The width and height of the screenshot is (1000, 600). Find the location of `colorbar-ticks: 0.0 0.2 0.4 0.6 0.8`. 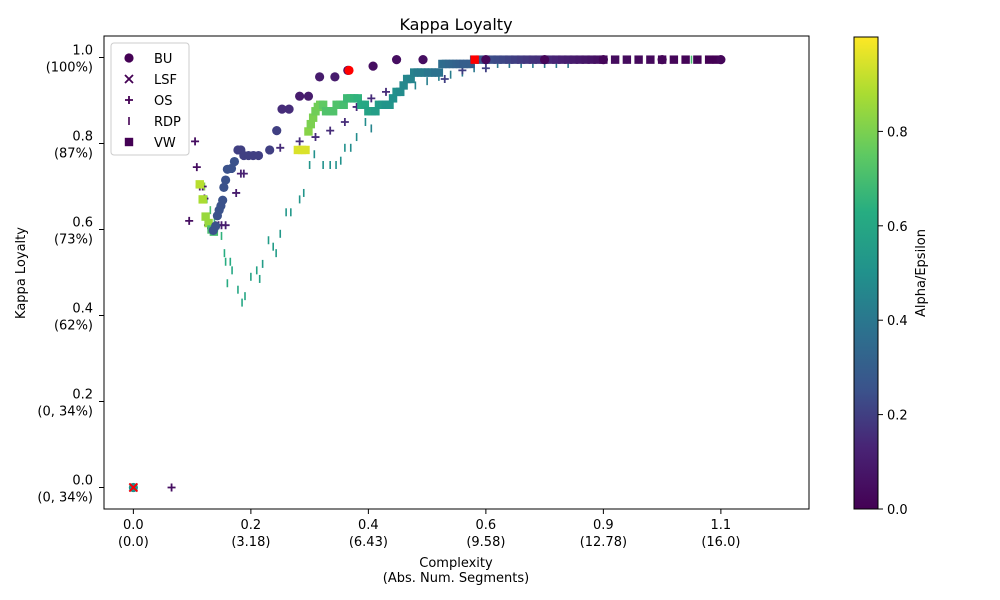

colorbar-ticks: 0.0 0.2 0.4 0.6 0.8 is located at coordinates (893, 321).